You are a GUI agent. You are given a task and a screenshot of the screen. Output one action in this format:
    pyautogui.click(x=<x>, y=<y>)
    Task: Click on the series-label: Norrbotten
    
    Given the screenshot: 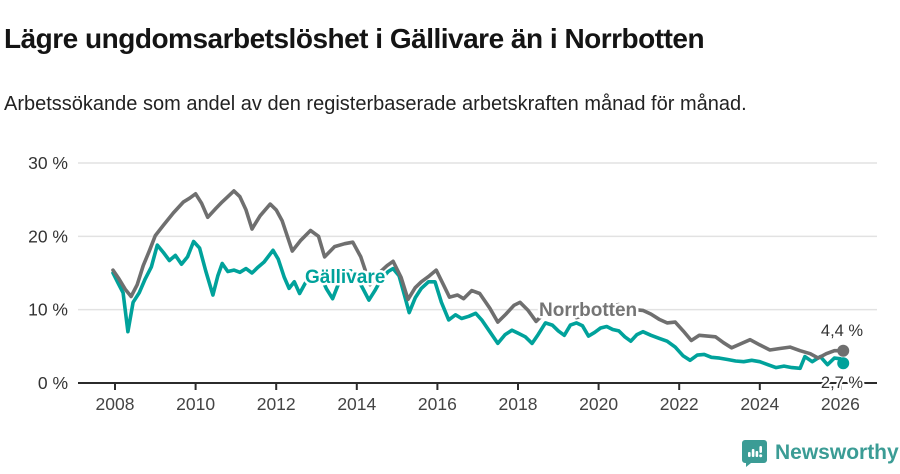 What is the action you would take?
    pyautogui.click(x=588, y=310)
    